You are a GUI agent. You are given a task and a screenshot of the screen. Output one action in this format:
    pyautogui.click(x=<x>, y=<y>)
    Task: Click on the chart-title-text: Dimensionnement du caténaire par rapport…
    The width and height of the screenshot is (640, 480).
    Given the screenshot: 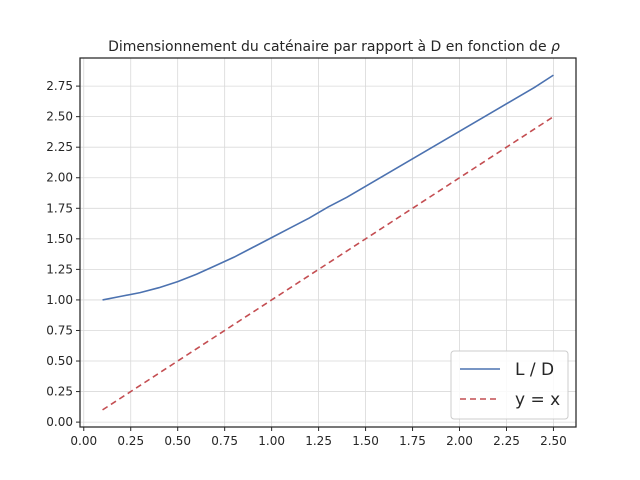 What is the action you would take?
    pyautogui.click(x=329, y=47)
    